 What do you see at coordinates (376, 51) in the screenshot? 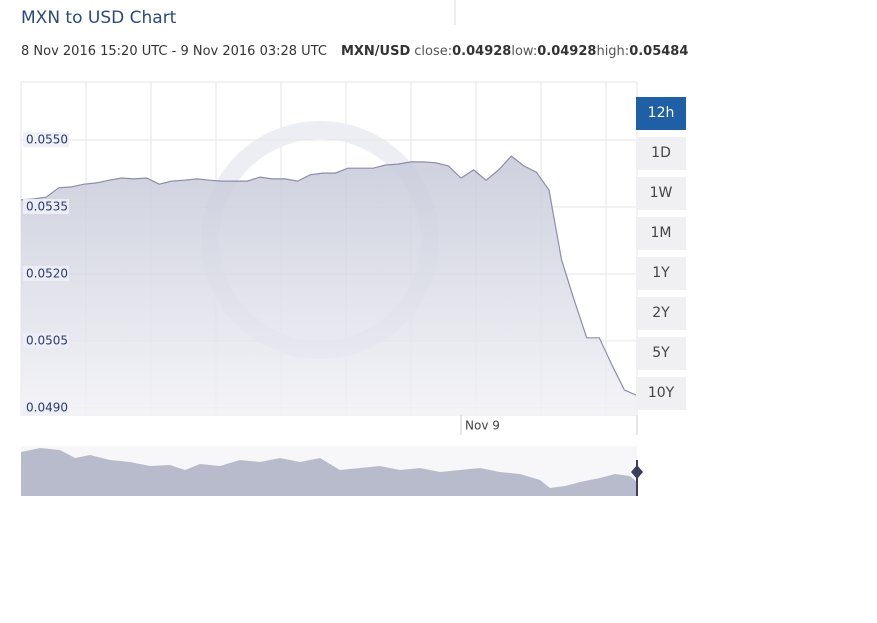
I see `pair: MXN/USD` at bounding box center [376, 51].